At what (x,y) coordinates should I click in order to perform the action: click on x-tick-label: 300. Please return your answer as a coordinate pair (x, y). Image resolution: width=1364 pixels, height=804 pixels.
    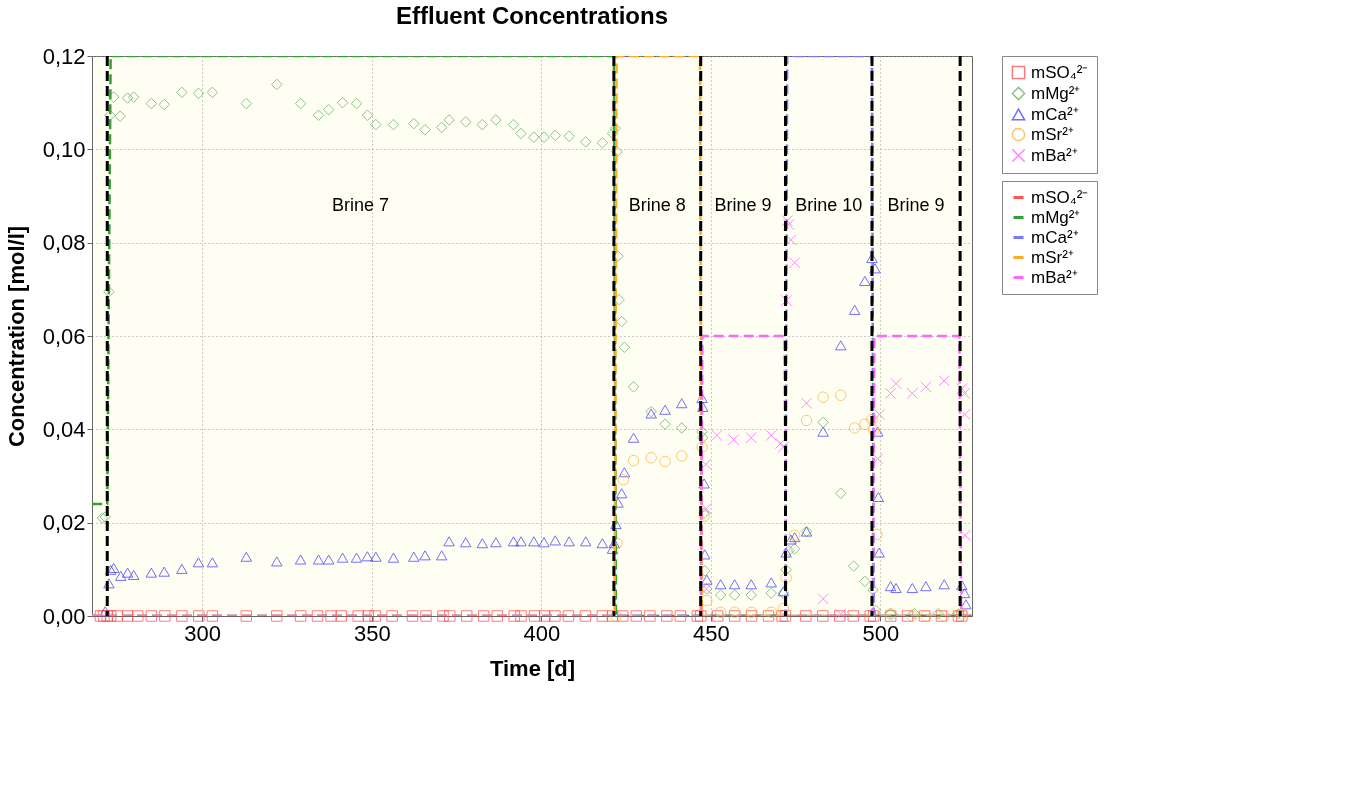
    Looking at the image, I should click on (203, 633).